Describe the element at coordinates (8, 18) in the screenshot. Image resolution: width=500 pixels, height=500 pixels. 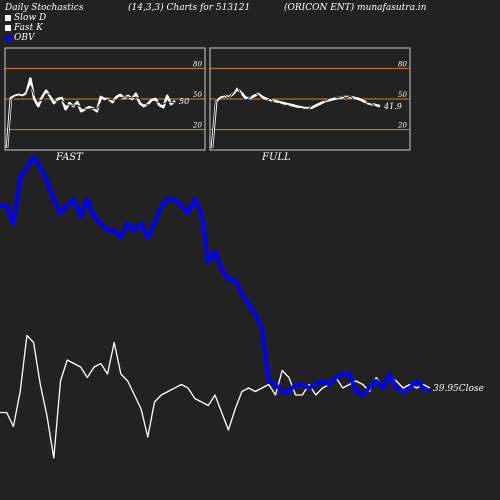
I see `legend-swatch-slow-d` at that location.